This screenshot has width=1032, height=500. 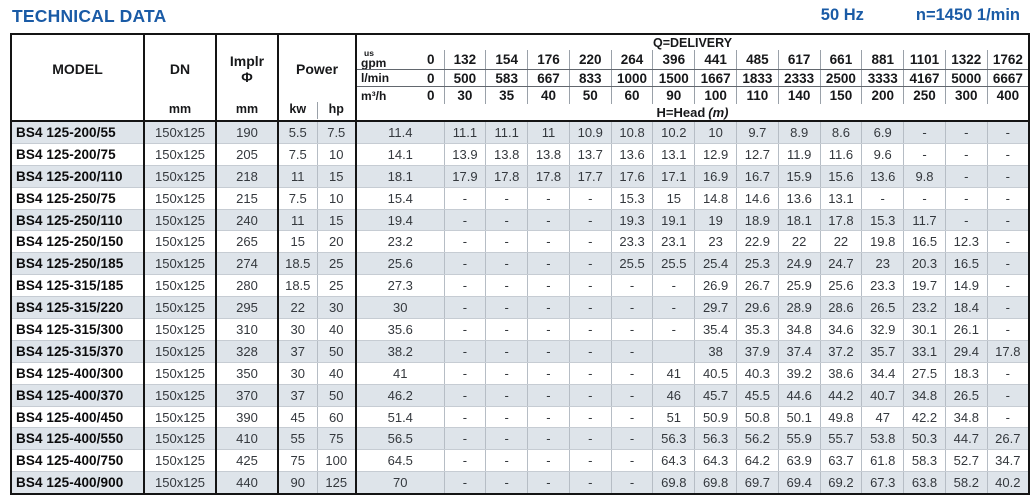 What do you see at coordinates (78, 264) in the screenshot?
I see `model-cell: BS4 125-250/185` at bounding box center [78, 264].